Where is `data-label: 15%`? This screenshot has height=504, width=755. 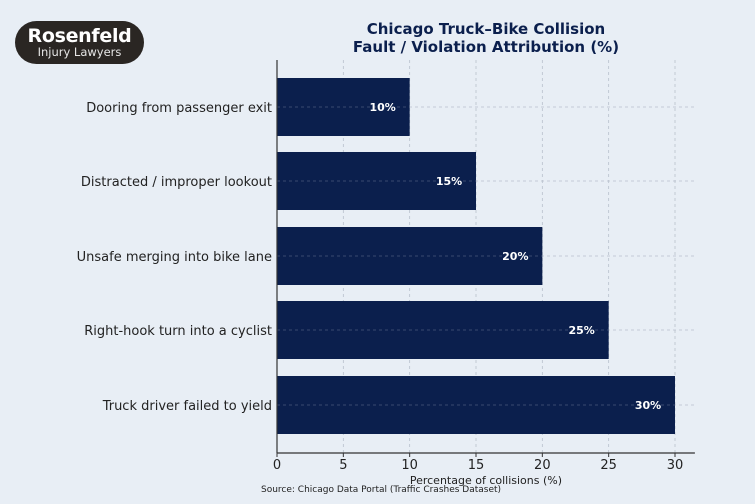
data-label: 15% is located at coordinates (449, 181).